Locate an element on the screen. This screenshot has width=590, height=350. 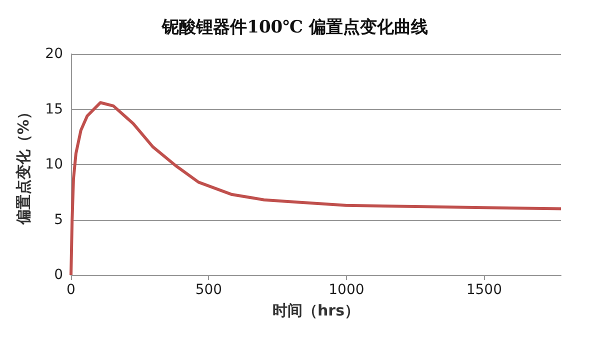
x-tick-label: 500 is located at coordinates (208, 290).